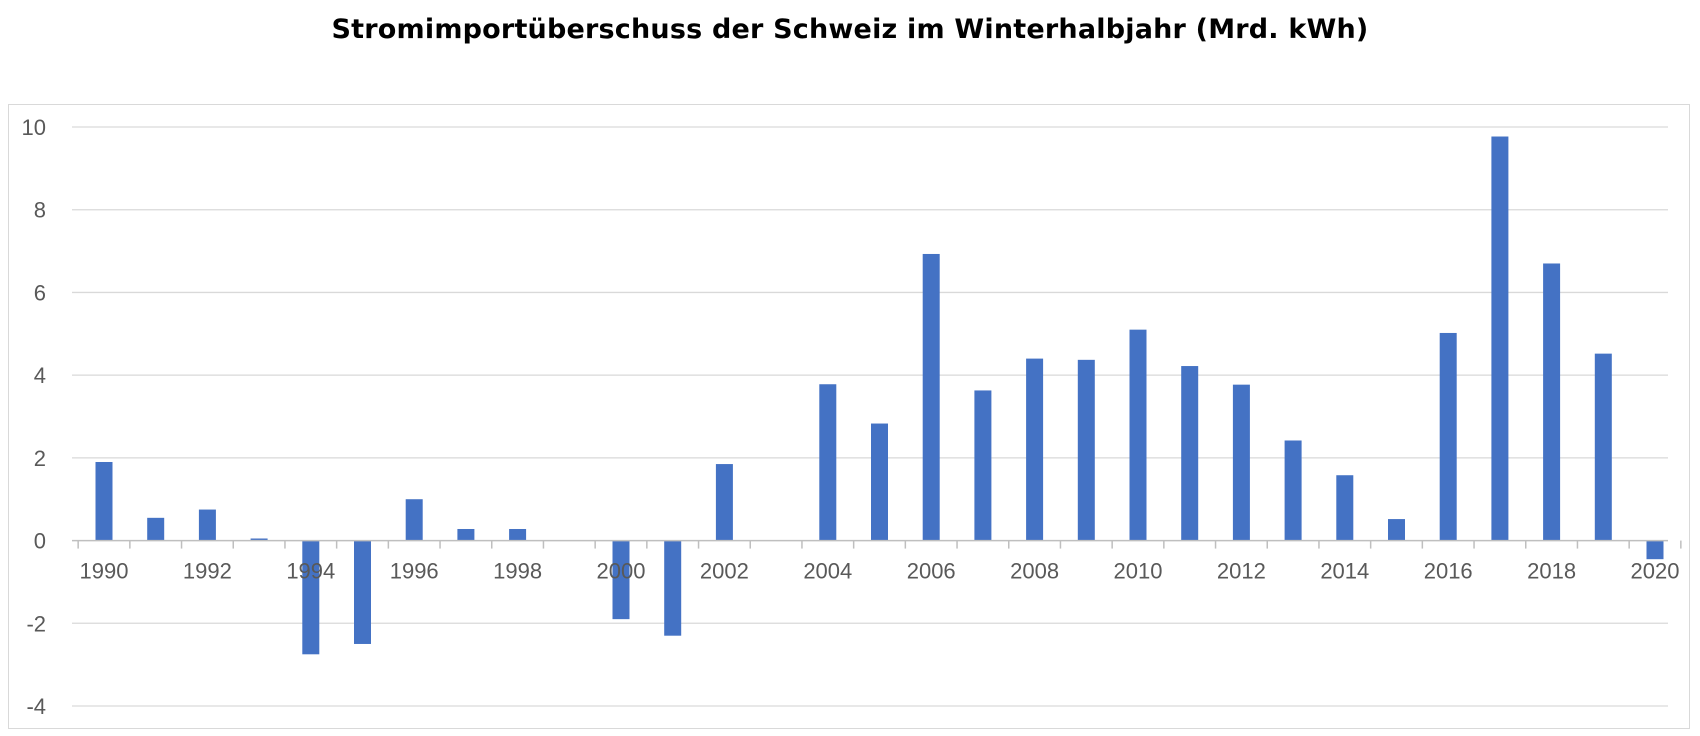  What do you see at coordinates (931, 397) in the screenshot?
I see `bar-2006` at bounding box center [931, 397].